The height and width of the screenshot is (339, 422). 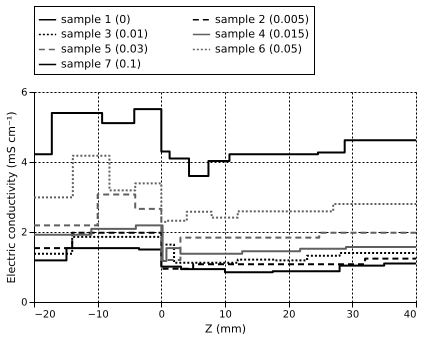 What do you see at coordinates (11, 197) in the screenshot?
I see `y-axis-title: Electric conductivity (mS cm⁻¹)` at bounding box center [11, 197].